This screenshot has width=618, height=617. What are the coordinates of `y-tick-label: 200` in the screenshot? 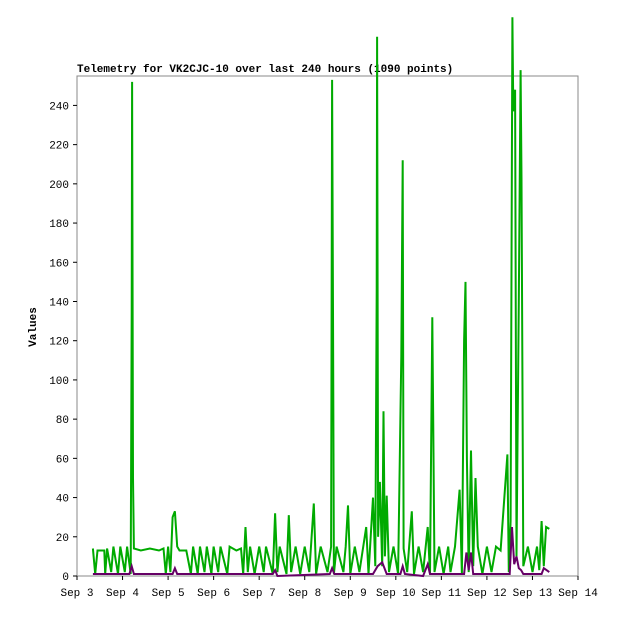 It's located at (59, 186).